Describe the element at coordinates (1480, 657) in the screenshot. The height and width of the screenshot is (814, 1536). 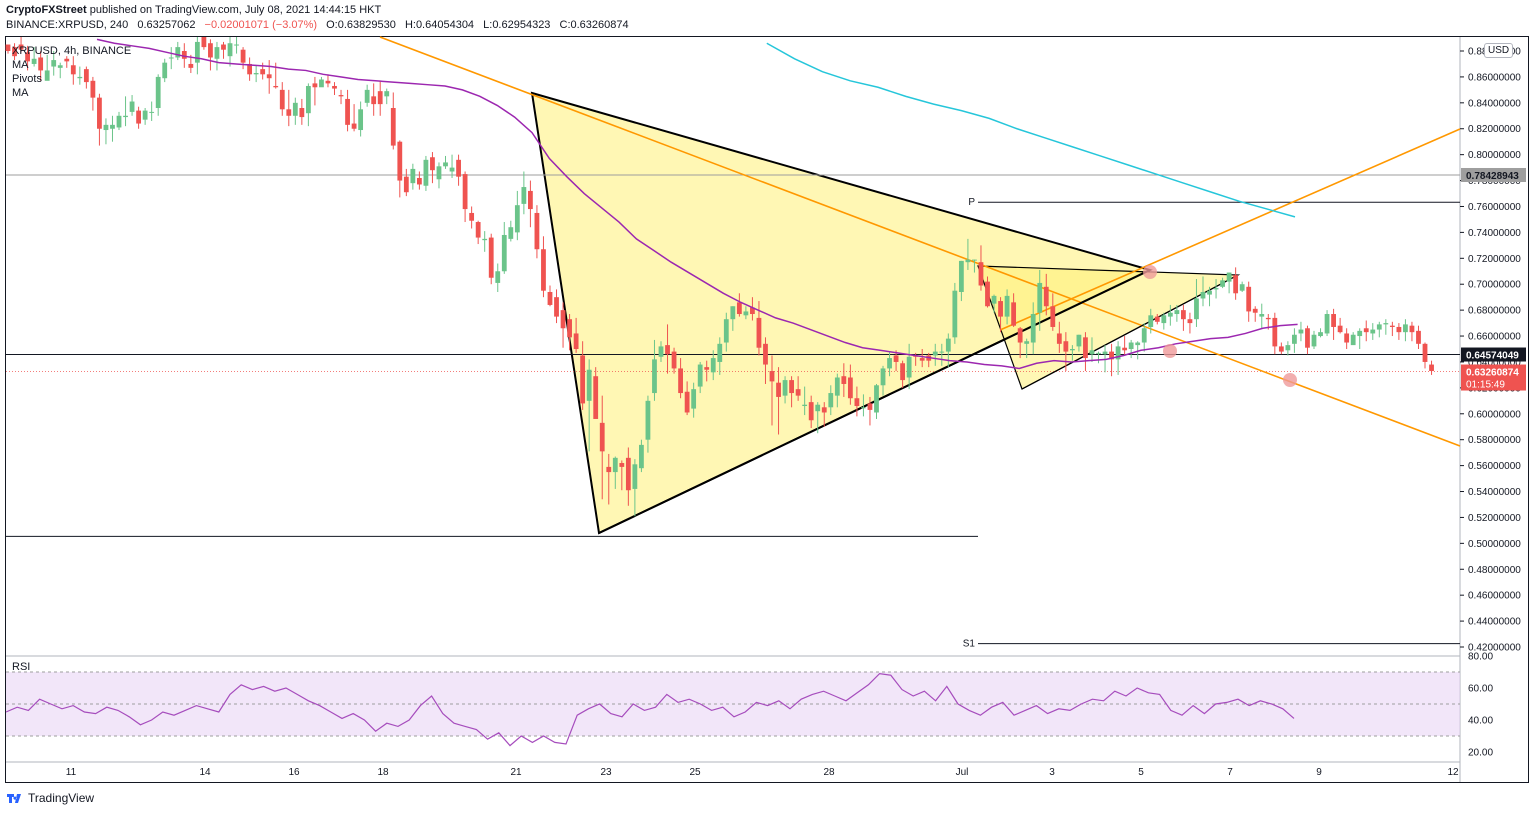
I see `rsi-tick-label: 80.00` at that location.